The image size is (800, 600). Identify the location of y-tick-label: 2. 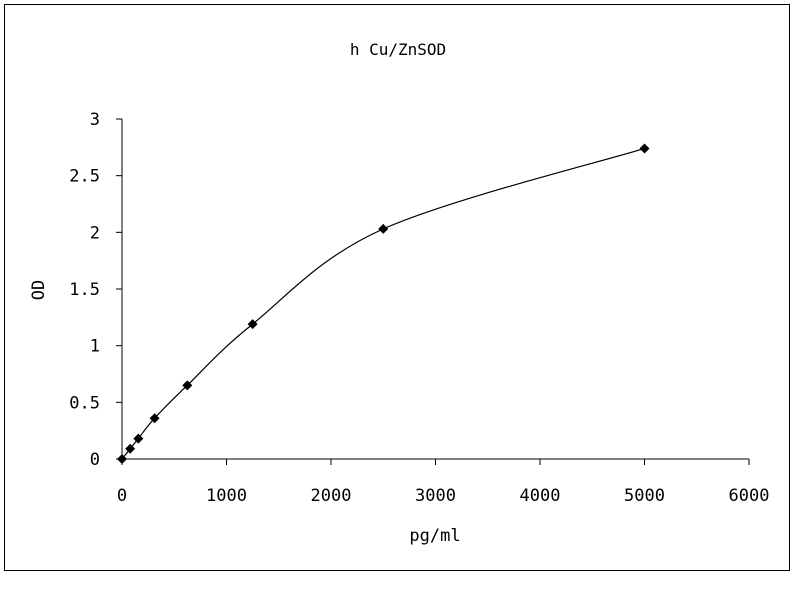
(95, 233).